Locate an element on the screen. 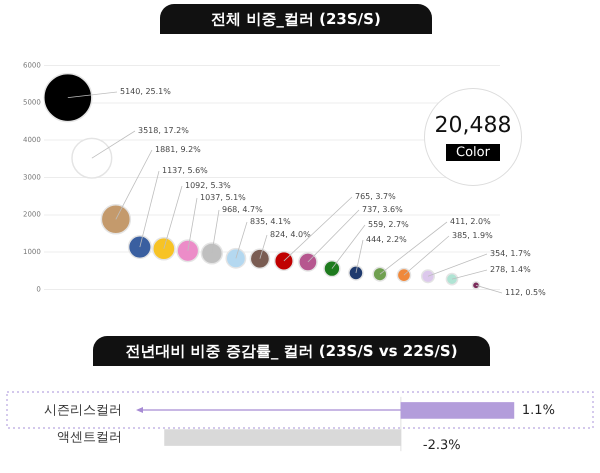  data-label: 1037, 5.1% is located at coordinates (223, 197).